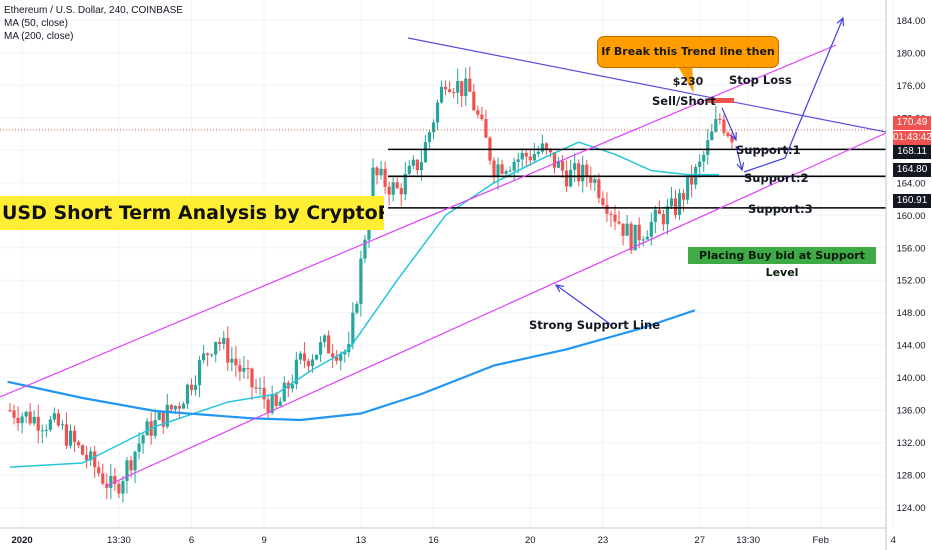 This screenshot has width=932, height=550. I want to click on x-tick-label: 20, so click(530, 540).